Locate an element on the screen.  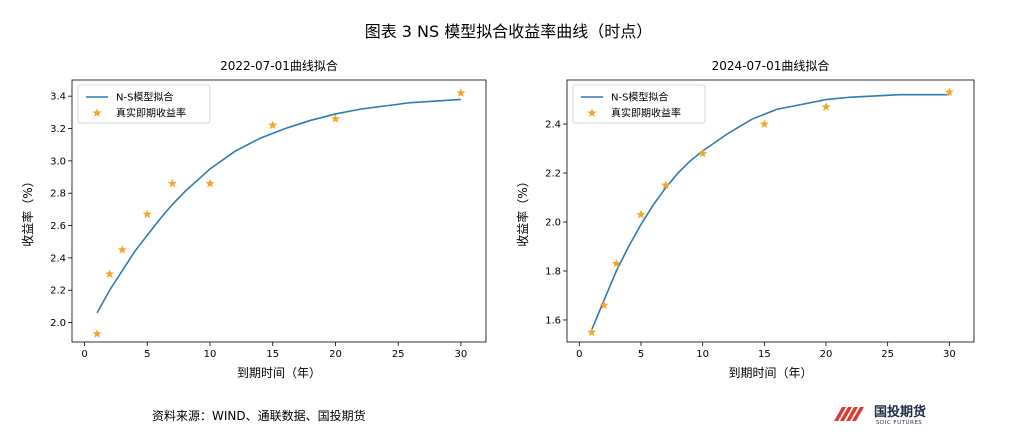
logo-mark-icon is located at coordinates (849, 414).